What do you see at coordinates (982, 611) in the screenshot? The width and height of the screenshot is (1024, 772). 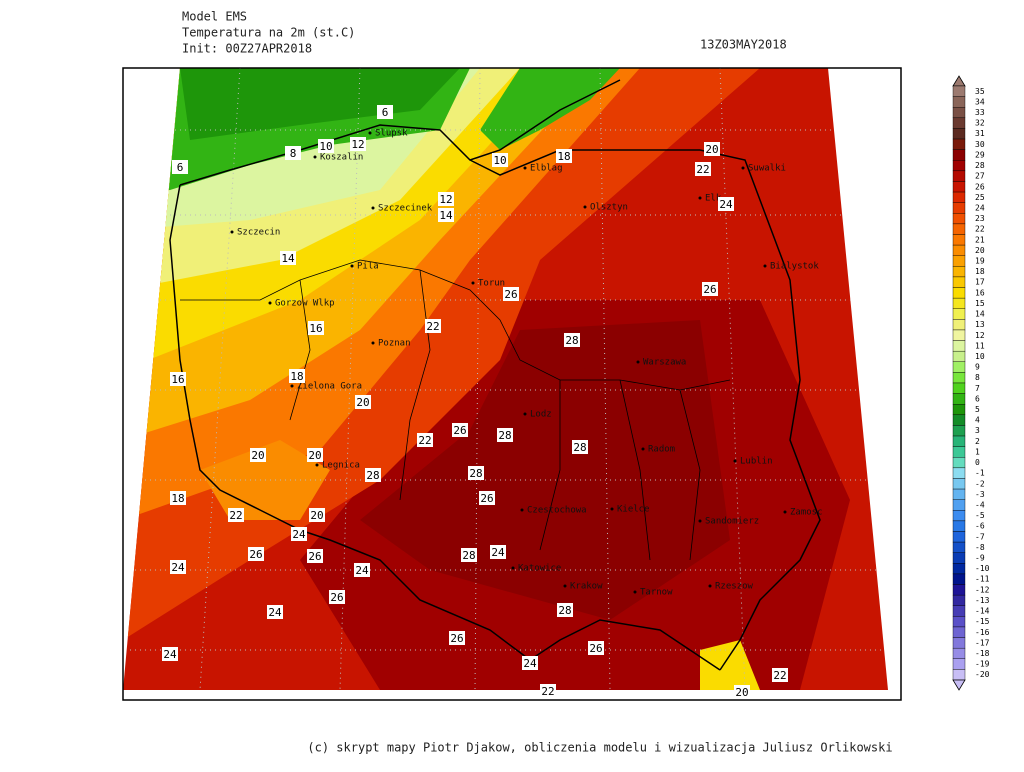 I see `colorbar-label: -14` at bounding box center [982, 611].